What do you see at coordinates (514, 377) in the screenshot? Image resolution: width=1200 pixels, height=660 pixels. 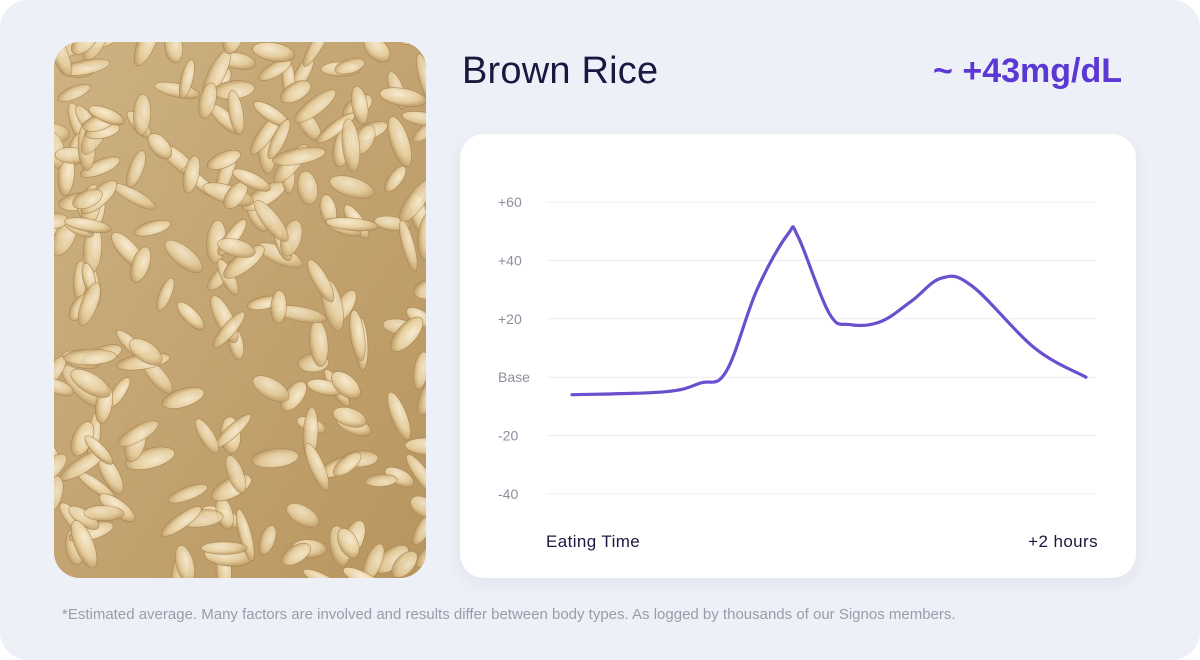 I see `y-tick-label: Base` at bounding box center [514, 377].